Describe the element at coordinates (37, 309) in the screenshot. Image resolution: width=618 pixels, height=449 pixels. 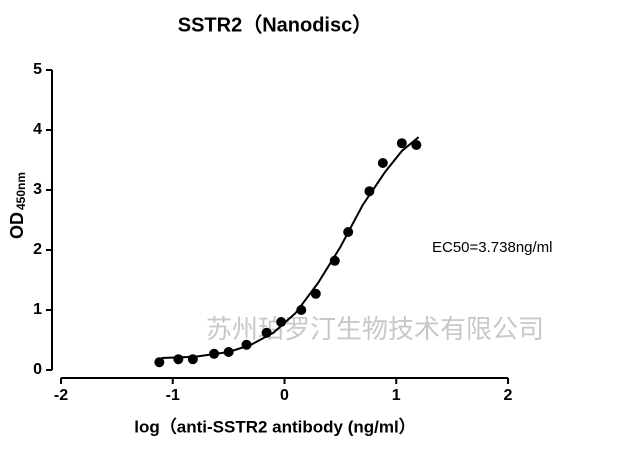
I see `y-tick-label: 1` at that location.